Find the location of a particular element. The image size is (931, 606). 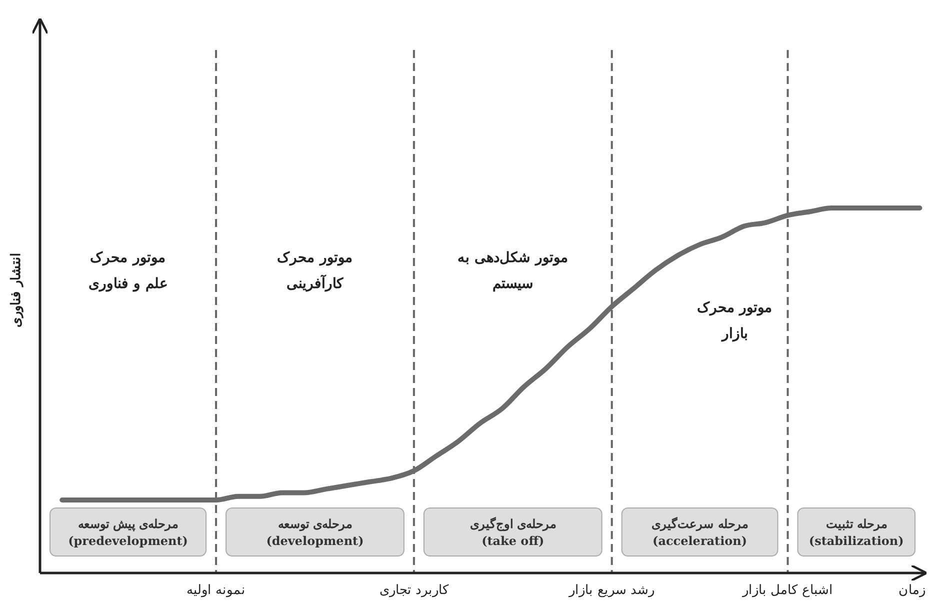

annotation: موتور محرک کارآفرینی is located at coordinates (315, 271).